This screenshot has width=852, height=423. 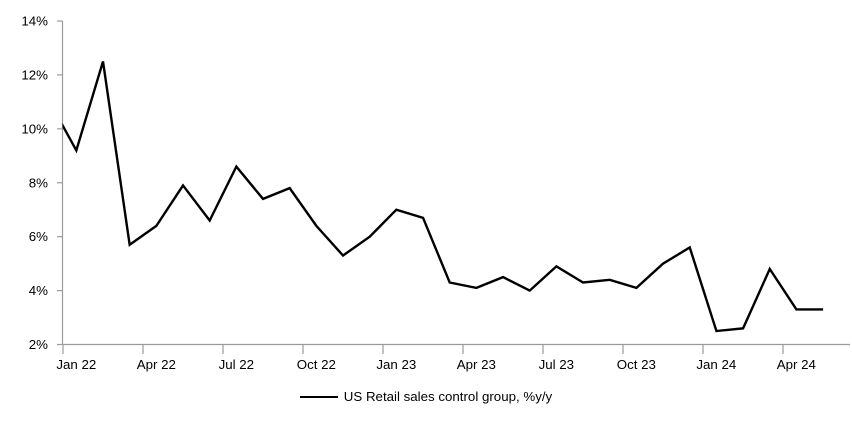 I want to click on y-axis-tick-label: 8%, so click(x=38, y=182).